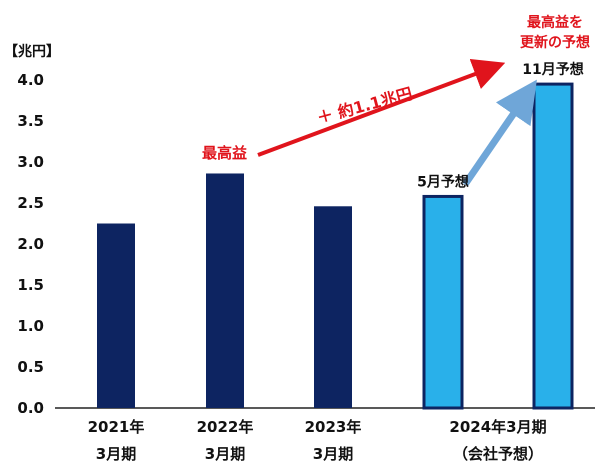 The height and width of the screenshot is (471, 600). I want to click on record-label: 最高益, so click(224, 153).